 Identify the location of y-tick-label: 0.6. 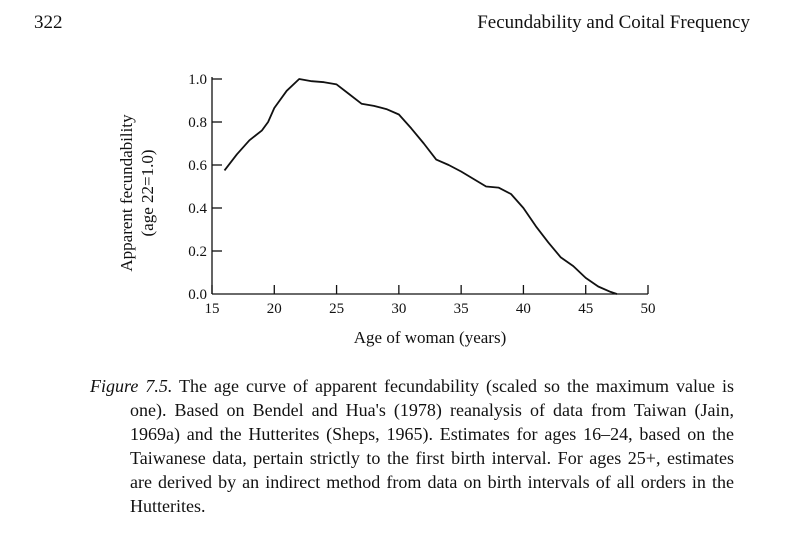
(197, 166).